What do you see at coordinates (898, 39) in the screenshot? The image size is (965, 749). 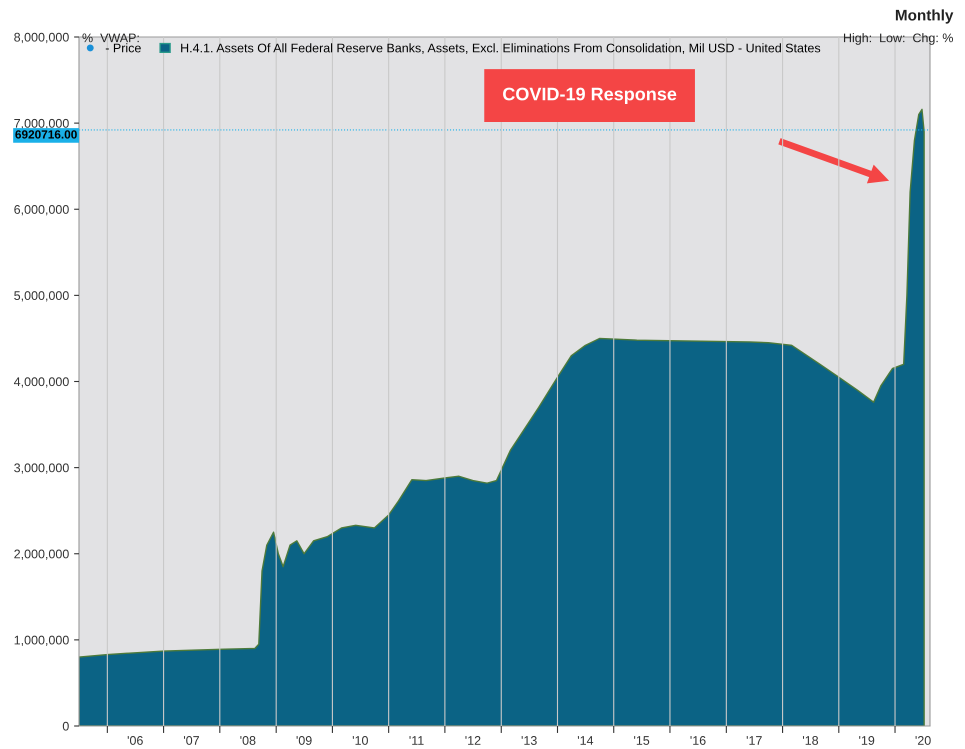 I see `annotation: High: Low: Chg: %` at bounding box center [898, 39].